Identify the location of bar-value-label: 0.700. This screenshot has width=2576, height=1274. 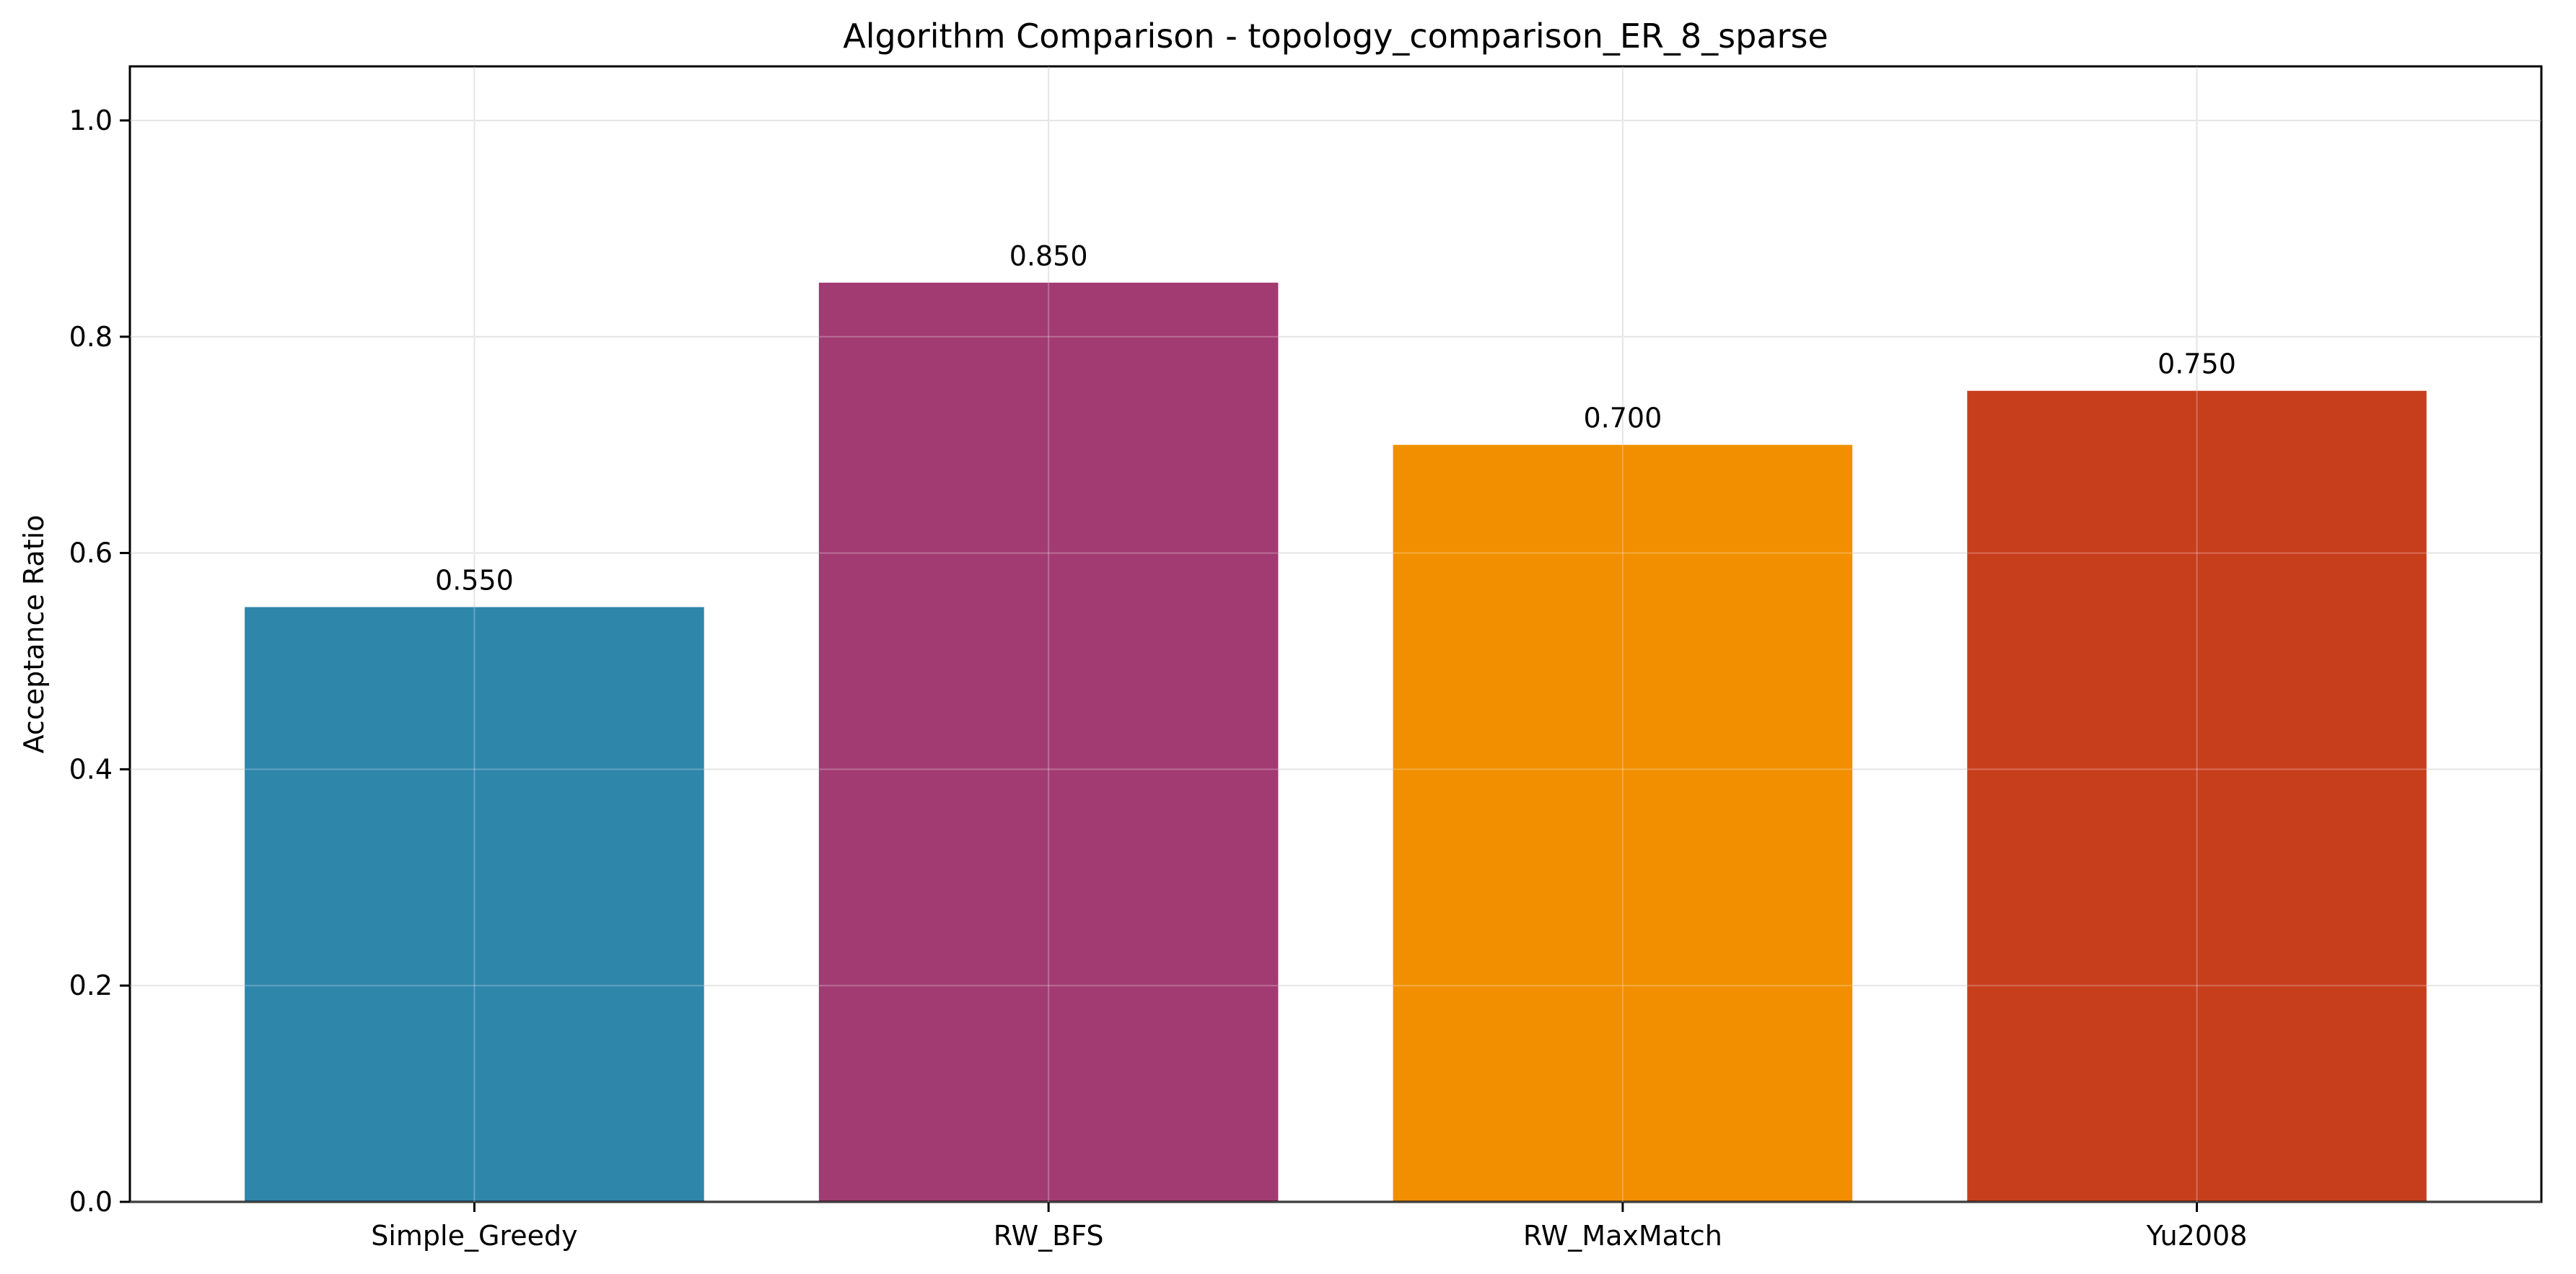
(1622, 419).